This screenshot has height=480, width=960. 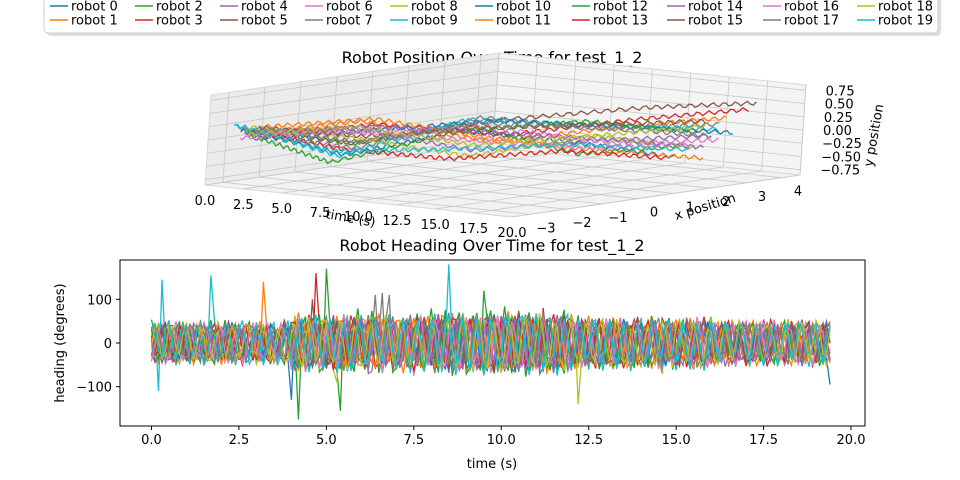 I want to click on legend-label: robot 2, so click(x=179, y=7).